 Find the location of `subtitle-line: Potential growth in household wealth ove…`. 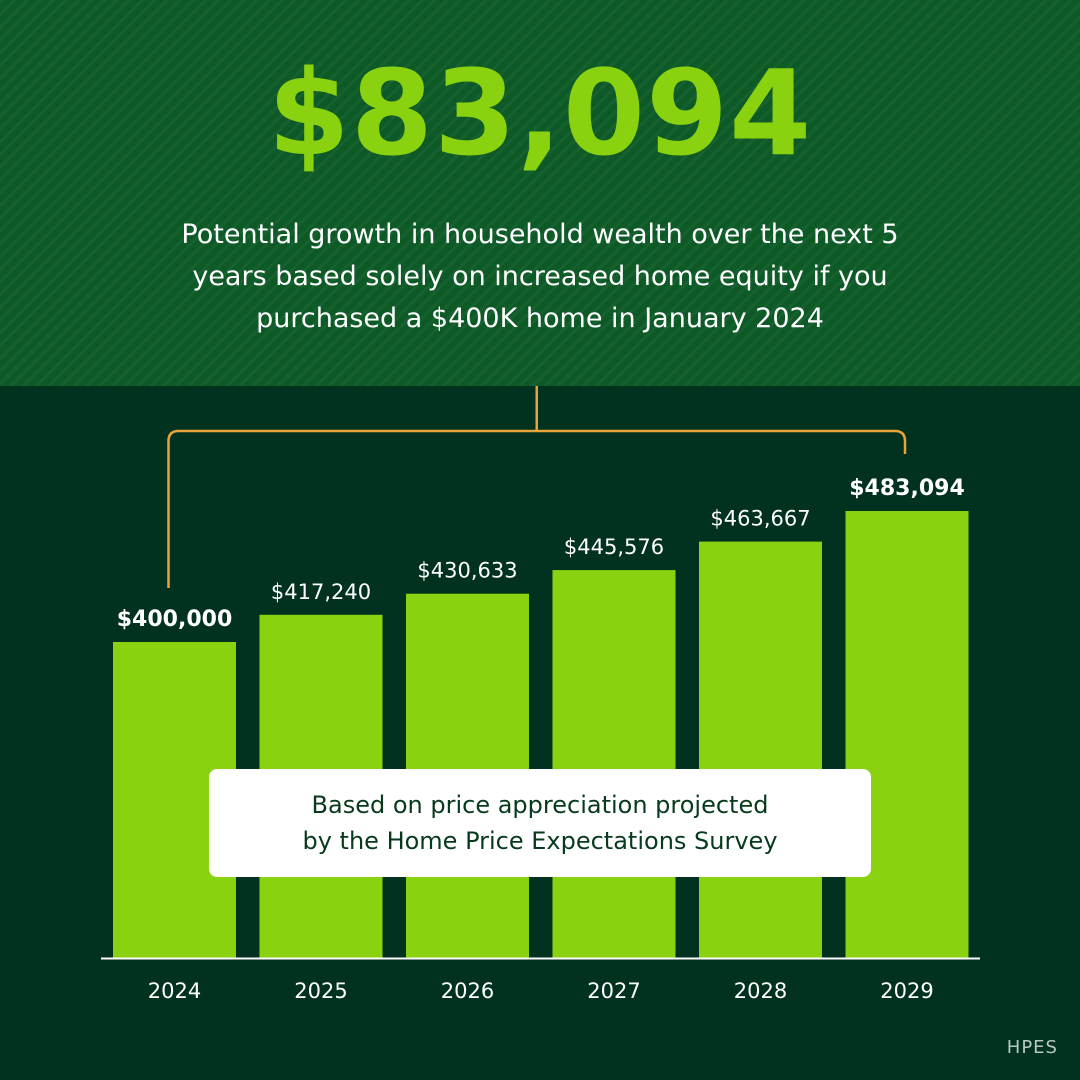

subtitle-line: Potential growth in household wealth ove… is located at coordinates (540, 234).